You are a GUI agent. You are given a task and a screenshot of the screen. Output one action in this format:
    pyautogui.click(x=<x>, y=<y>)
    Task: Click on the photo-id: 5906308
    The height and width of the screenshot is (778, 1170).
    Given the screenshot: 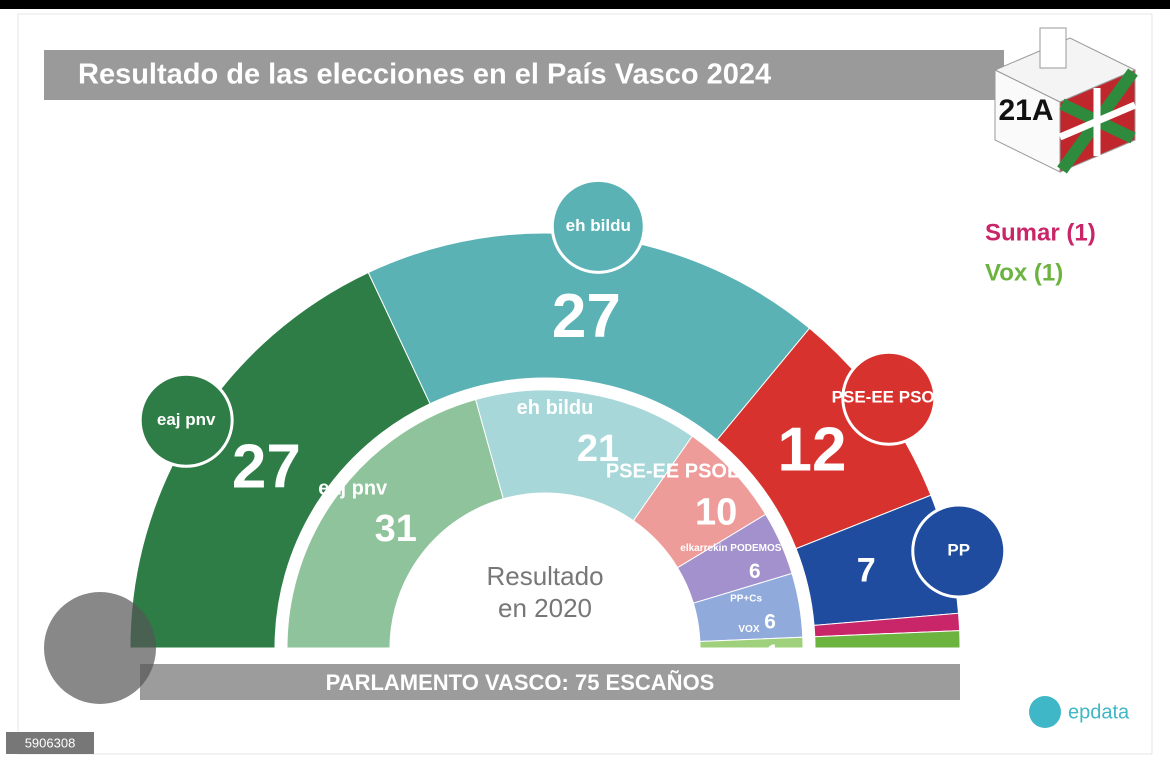 What is the action you would take?
    pyautogui.click(x=50, y=742)
    